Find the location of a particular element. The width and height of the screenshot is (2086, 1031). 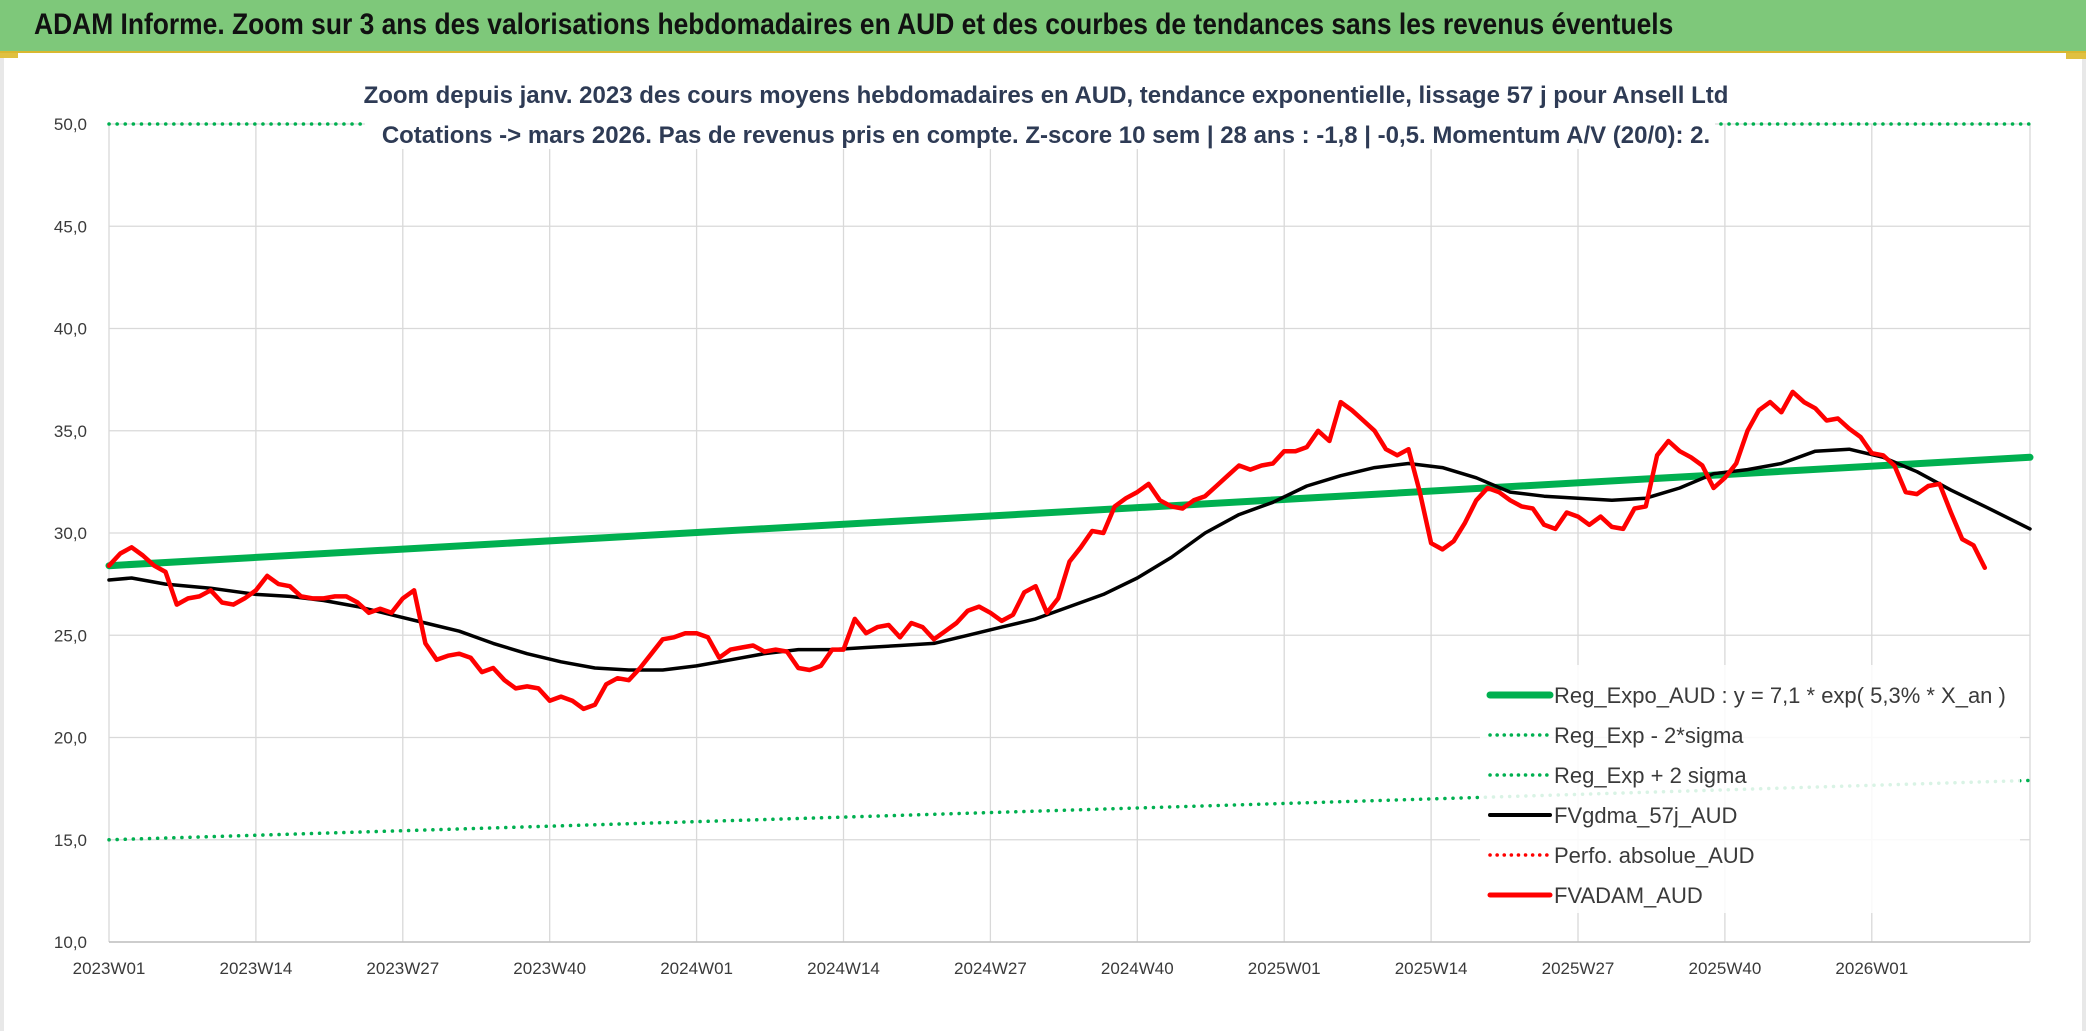

x-tick-label: 2023W40 is located at coordinates (549, 968).